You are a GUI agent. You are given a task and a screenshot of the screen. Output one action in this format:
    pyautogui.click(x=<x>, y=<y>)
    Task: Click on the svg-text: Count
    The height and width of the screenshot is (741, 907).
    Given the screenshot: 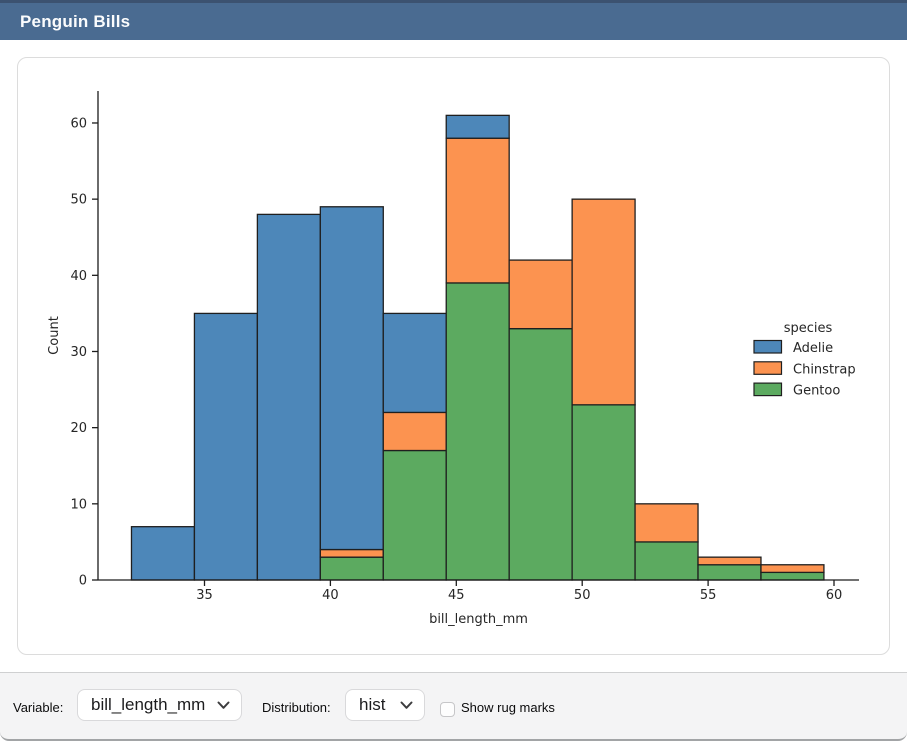 What is the action you would take?
    pyautogui.click(x=54, y=335)
    